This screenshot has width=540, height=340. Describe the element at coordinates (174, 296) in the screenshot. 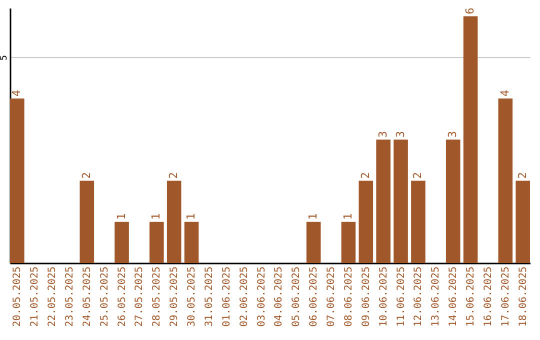

I see `x-tick-label: 29.05.2025` at that location.